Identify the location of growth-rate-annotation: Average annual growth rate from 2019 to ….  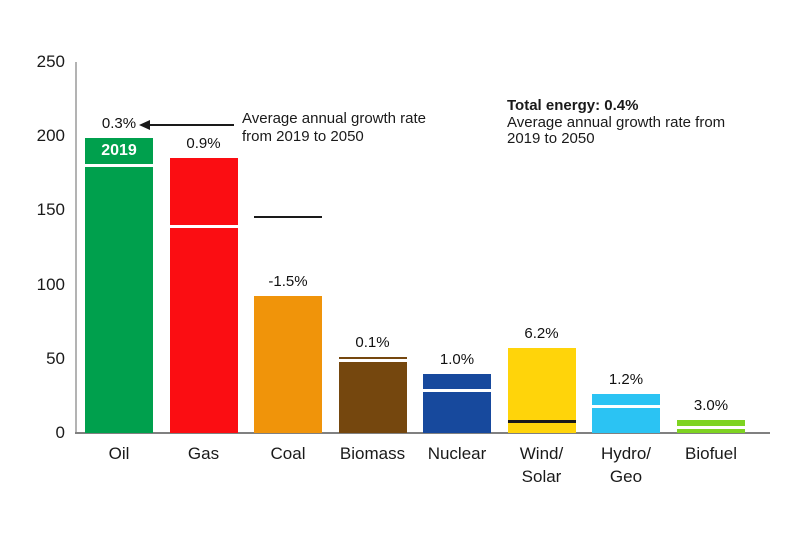
(334, 127).